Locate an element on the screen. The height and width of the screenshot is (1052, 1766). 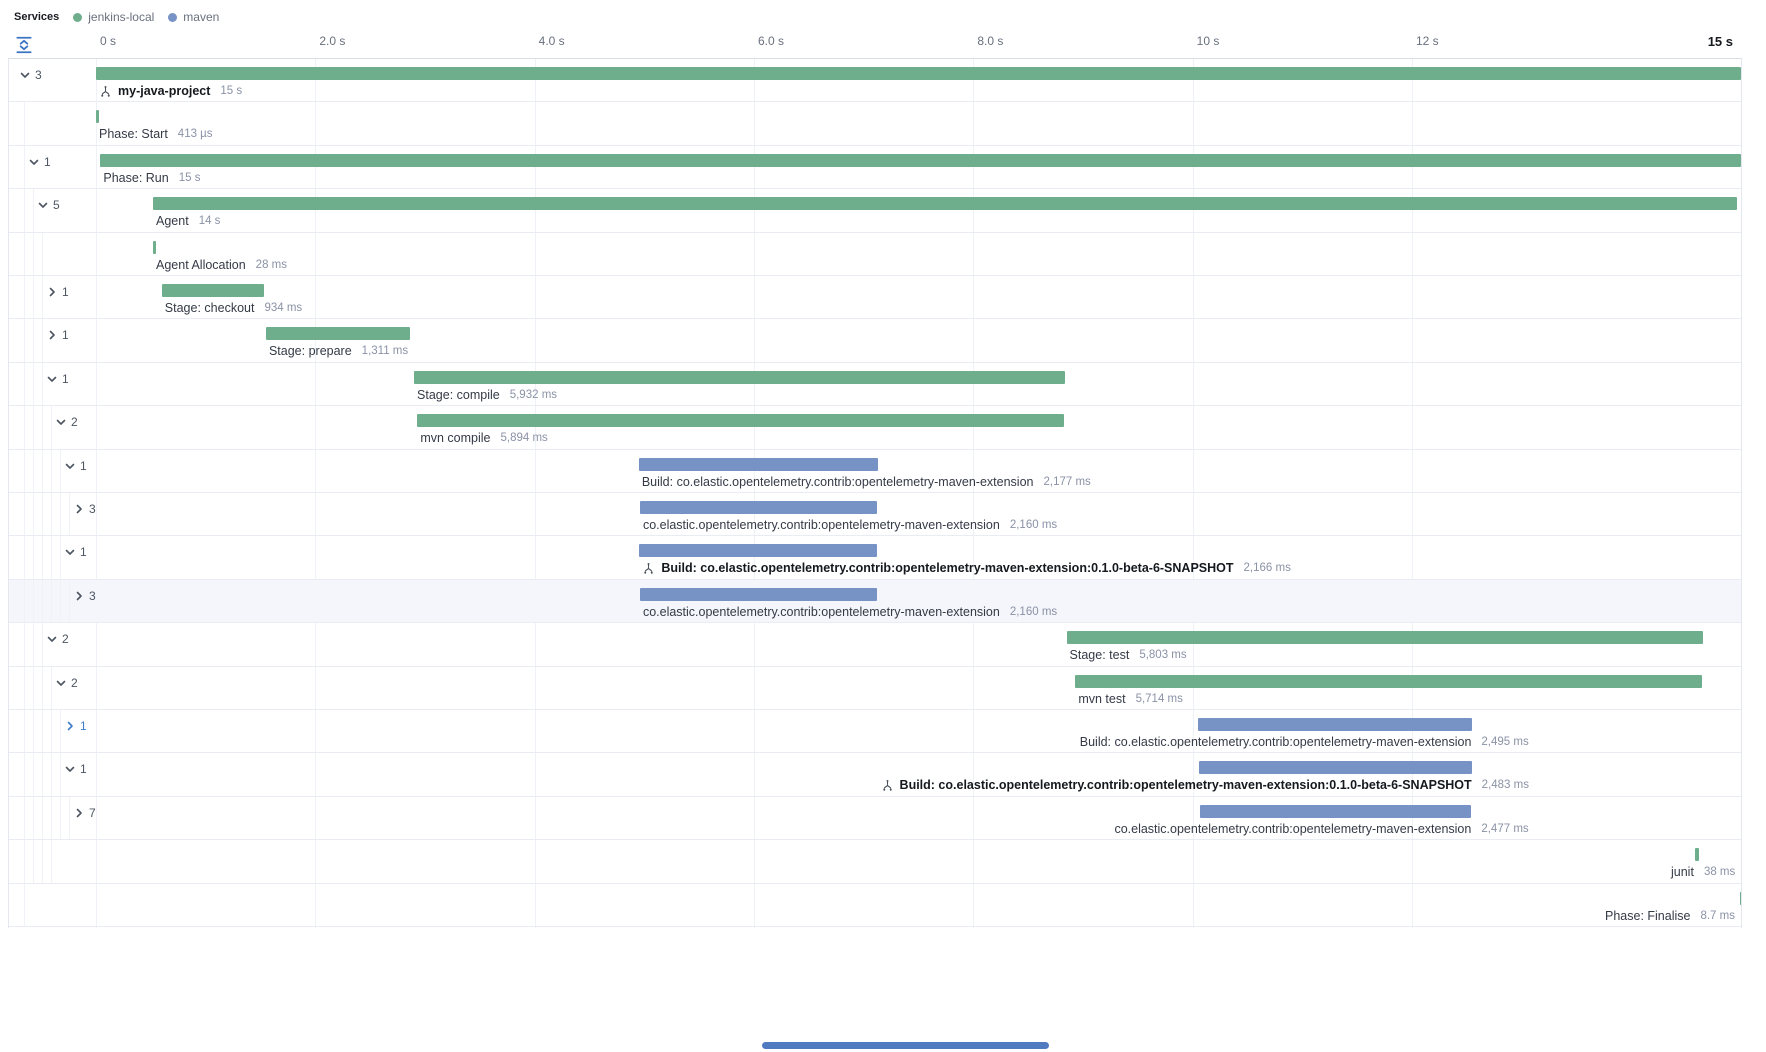
span-label: Agent Allocation 28 ms is located at coordinates (221, 265).